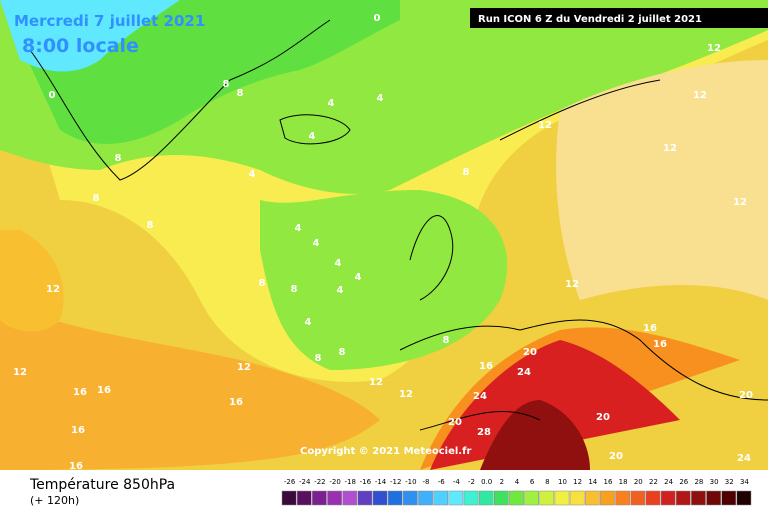 Image resolution: width=768 pixels, height=512 pixels. What do you see at coordinates (350, 482) in the screenshot?
I see `scale-label: -18` at bounding box center [350, 482].